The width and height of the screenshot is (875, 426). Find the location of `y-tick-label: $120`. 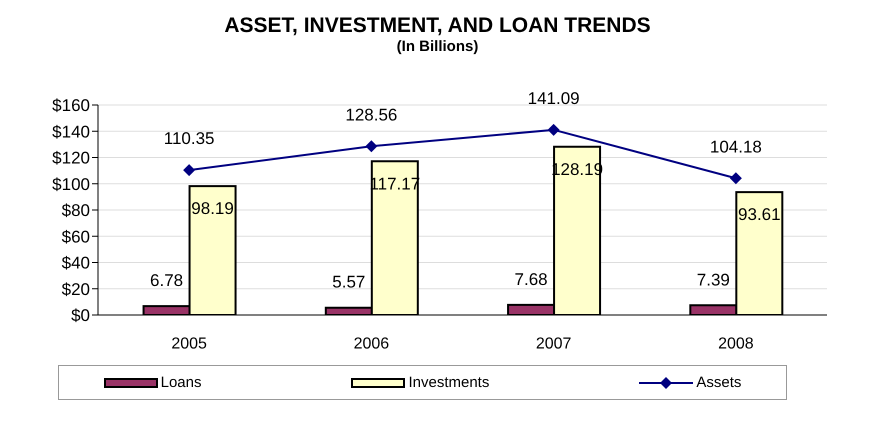

y-tick-label: $120 is located at coordinates (71, 158).